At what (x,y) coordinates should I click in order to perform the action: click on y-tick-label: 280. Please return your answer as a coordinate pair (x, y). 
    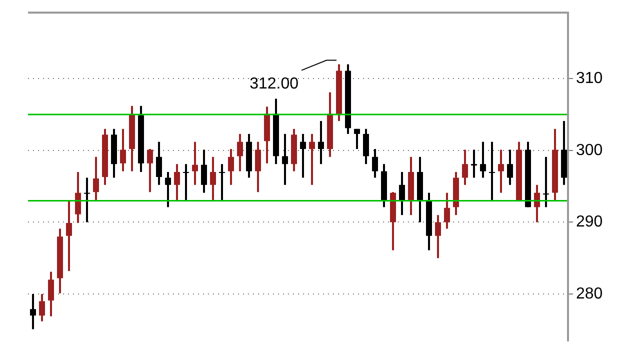
    Looking at the image, I should click on (589, 293).